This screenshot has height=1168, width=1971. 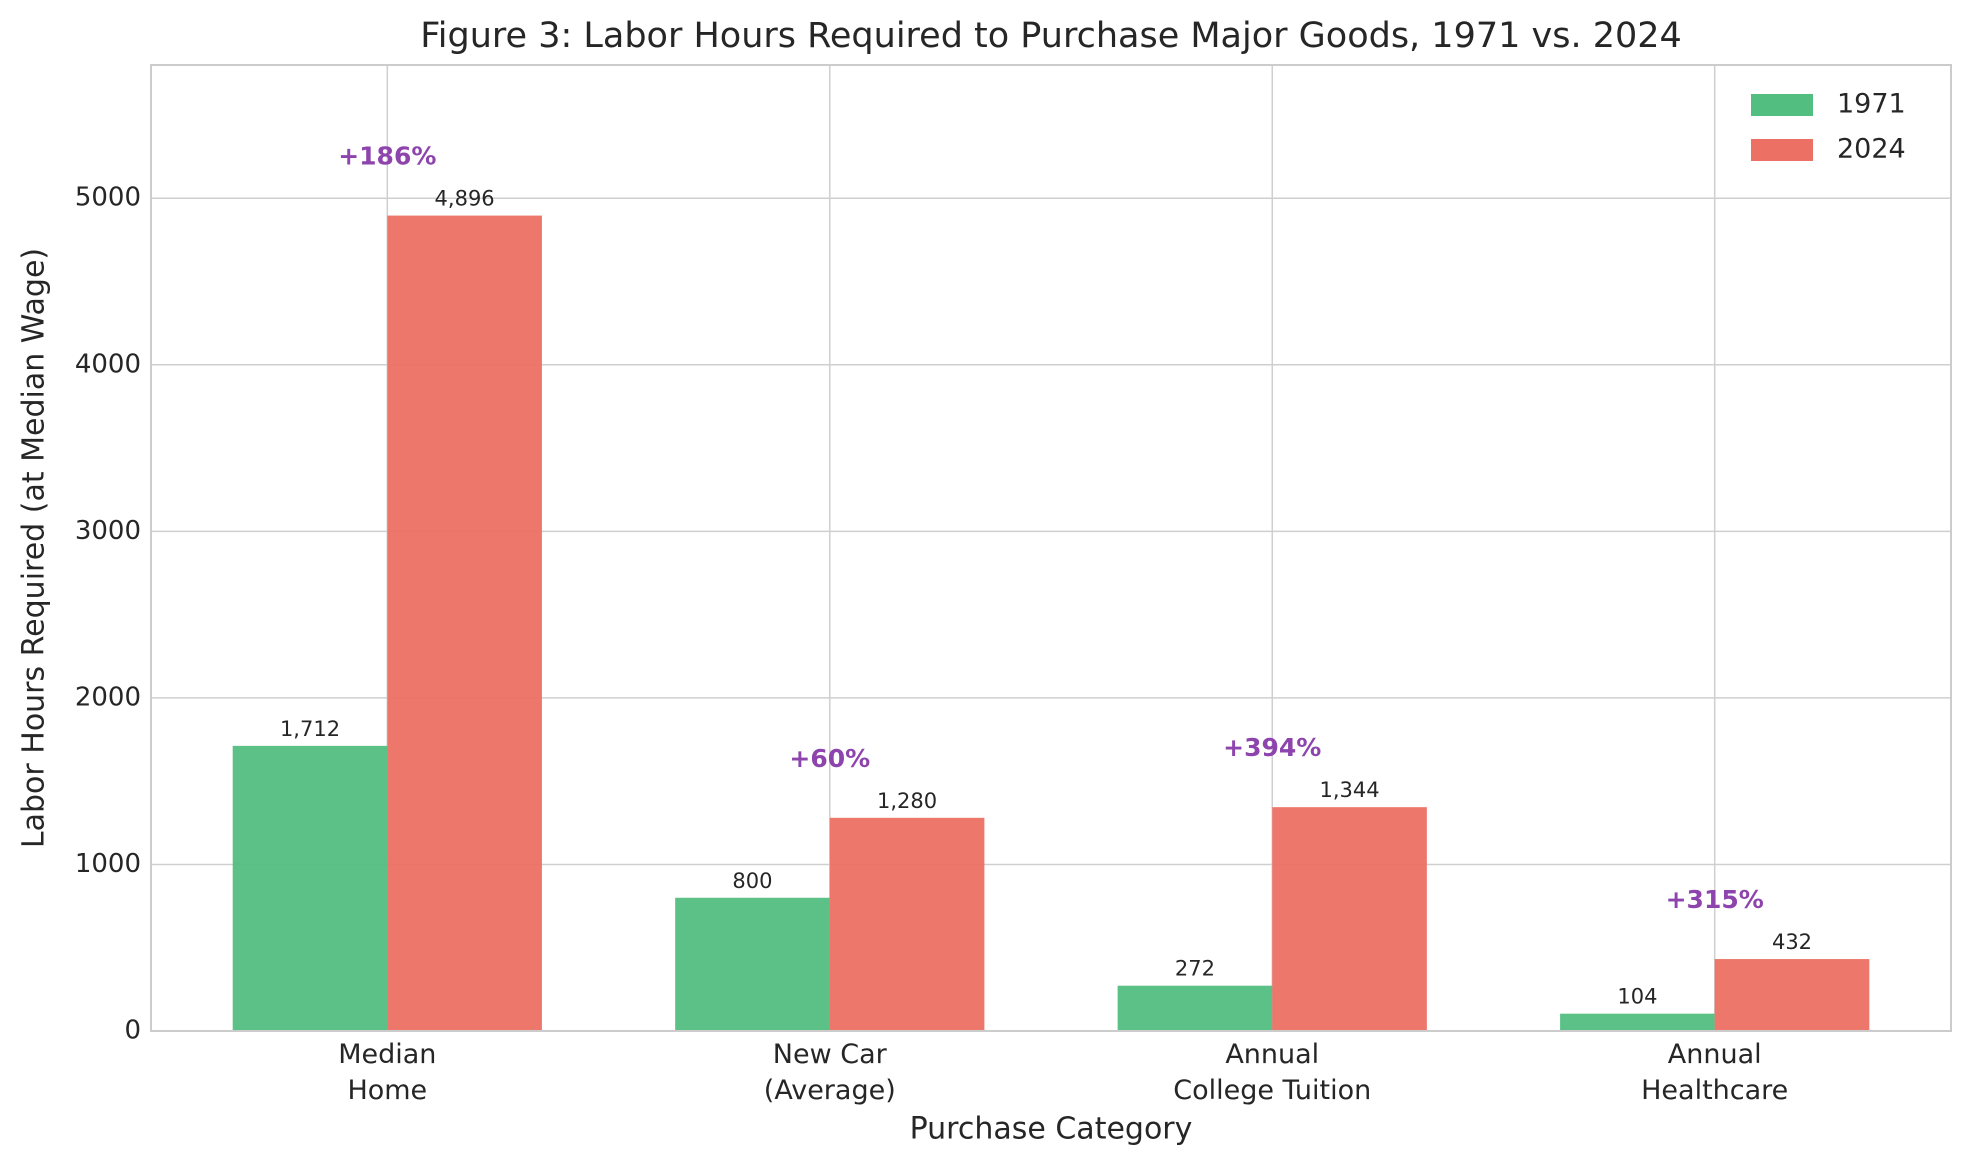 I want to click on y-tick-label: 1000, so click(x=108, y=864).